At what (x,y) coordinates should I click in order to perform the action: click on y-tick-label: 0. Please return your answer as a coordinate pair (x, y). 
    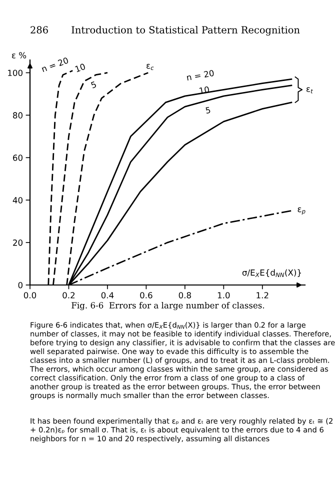
    Looking at the image, I should click on (20, 285).